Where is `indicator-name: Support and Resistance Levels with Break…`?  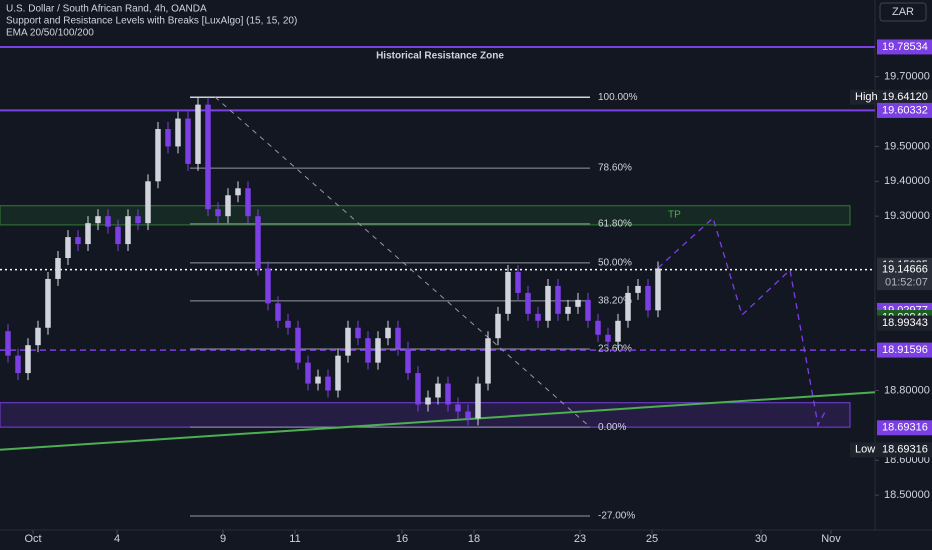 indicator-name: Support and Resistance Levels with Break… is located at coordinates (151, 21).